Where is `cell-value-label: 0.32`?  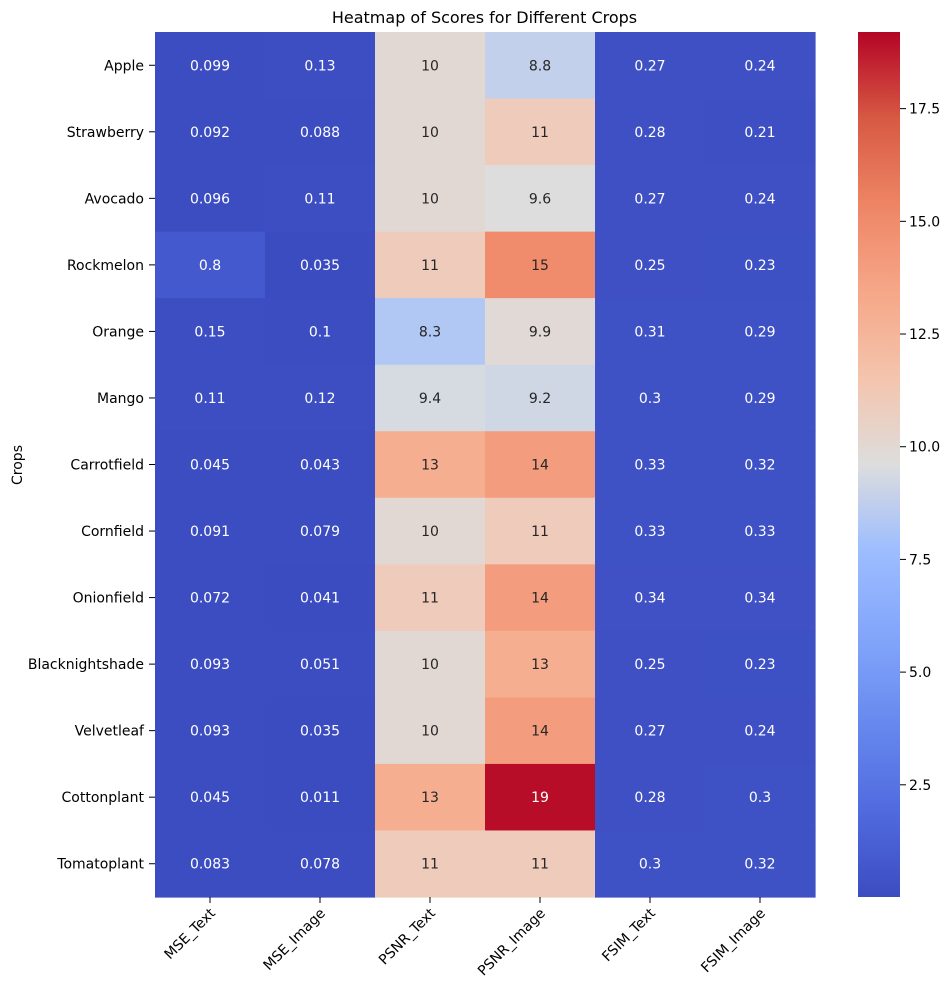 cell-value-label: 0.32 is located at coordinates (759, 466).